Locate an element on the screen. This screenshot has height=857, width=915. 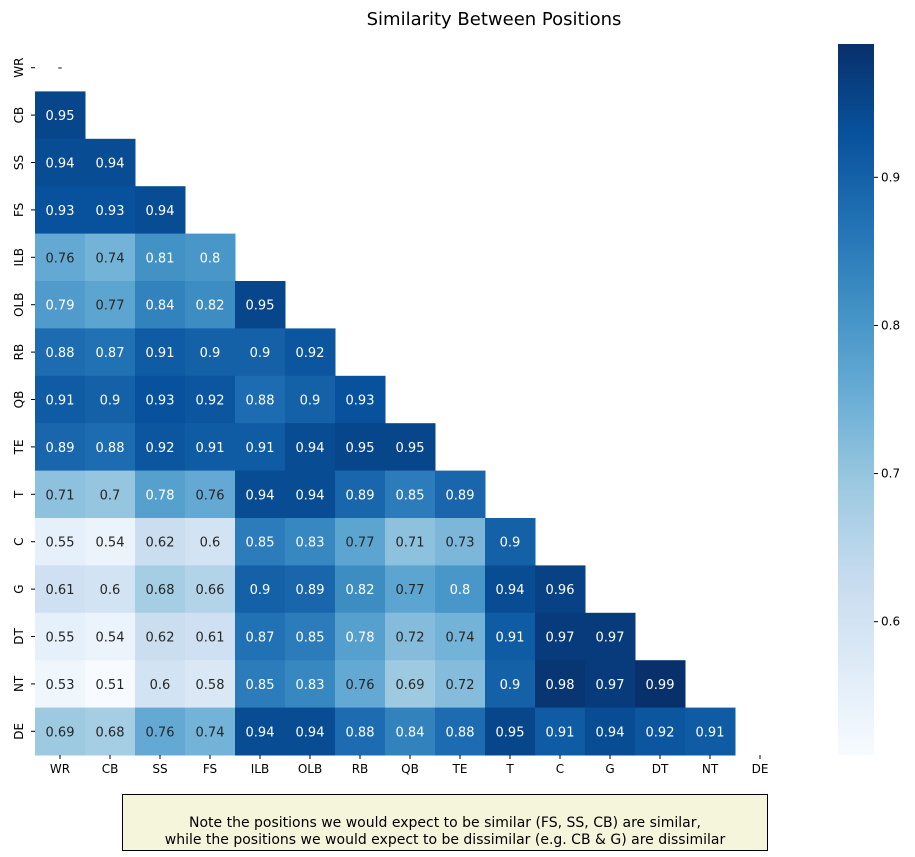
cell-value-label: 0.72 is located at coordinates (460, 685).